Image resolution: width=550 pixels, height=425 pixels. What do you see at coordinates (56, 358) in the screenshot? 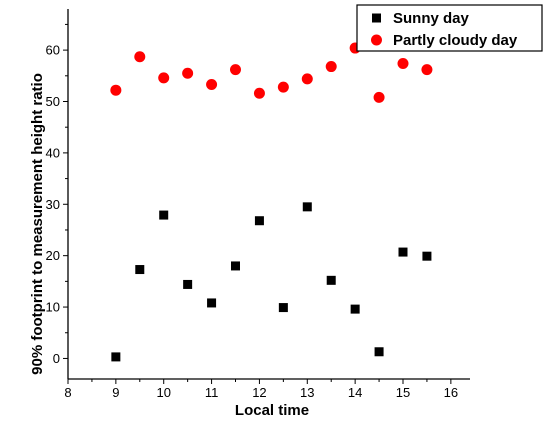
I see `y-tick-label: 0` at bounding box center [56, 358].